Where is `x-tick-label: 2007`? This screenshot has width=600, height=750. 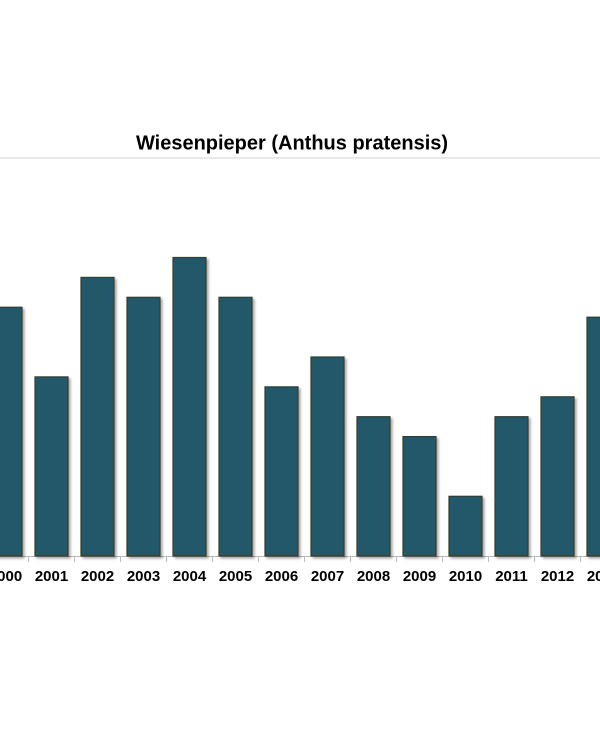
x-tick-label: 2007 is located at coordinates (327, 576).